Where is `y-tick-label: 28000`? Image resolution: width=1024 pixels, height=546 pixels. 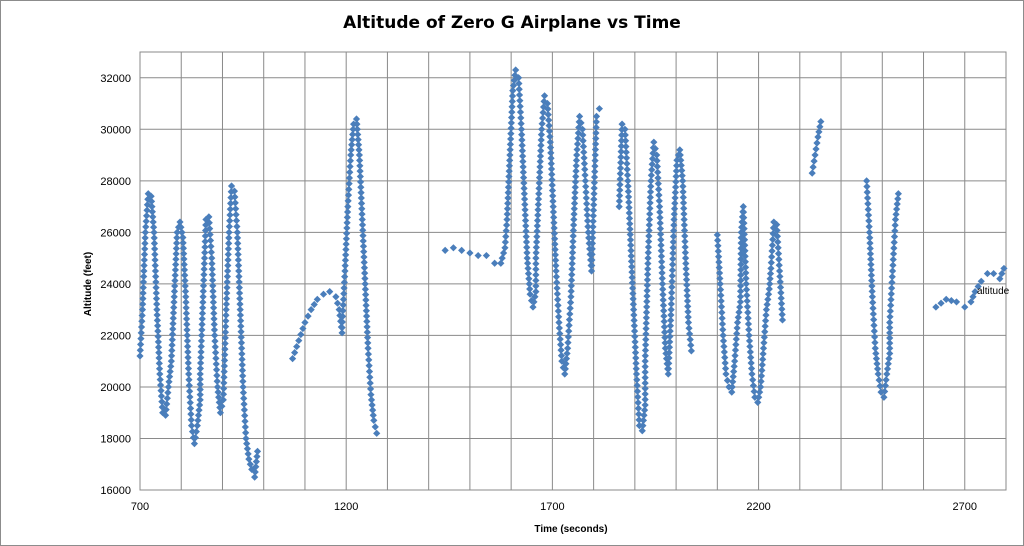 y-tick-label: 28000 is located at coordinates (115, 182).